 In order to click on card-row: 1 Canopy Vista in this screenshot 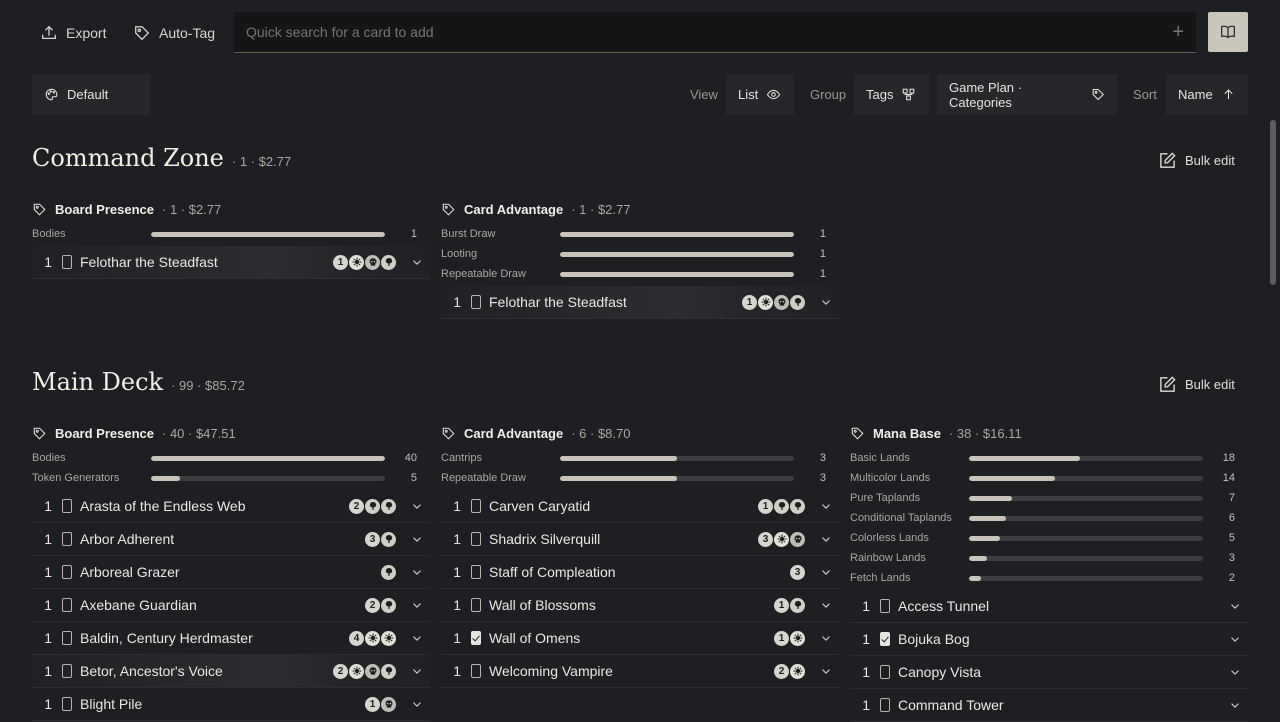, I will do `click(1049, 672)`.